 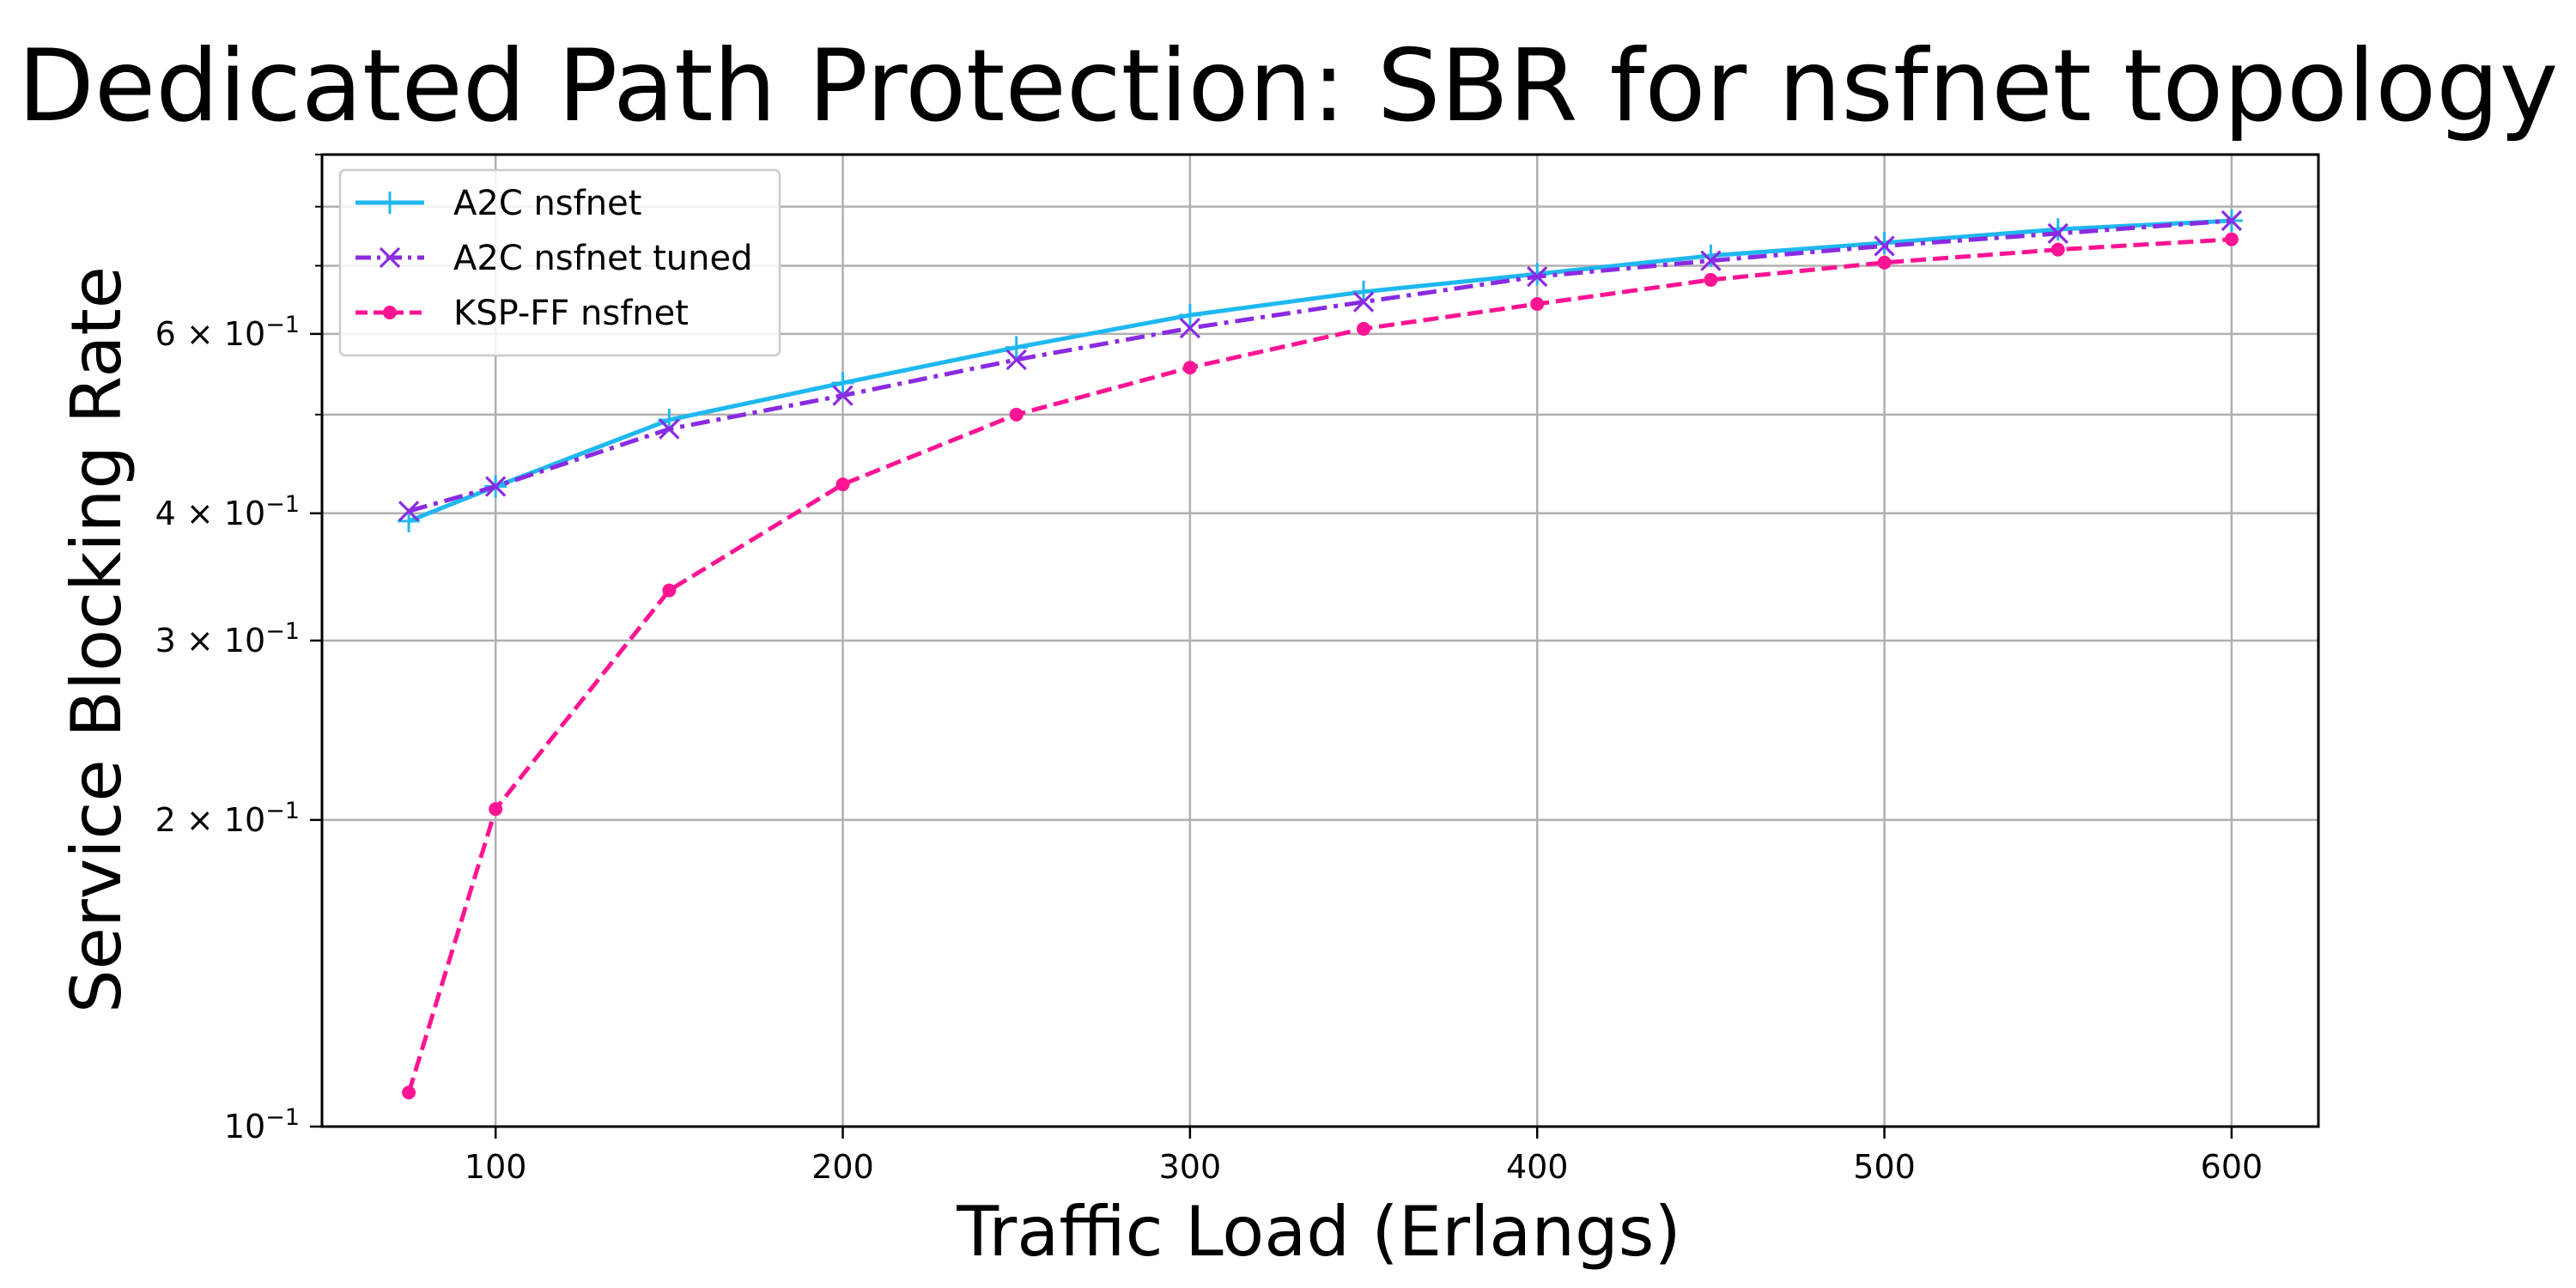 I want to click on y-tick-label: 3 × 10⁻¹, so click(x=228, y=638).